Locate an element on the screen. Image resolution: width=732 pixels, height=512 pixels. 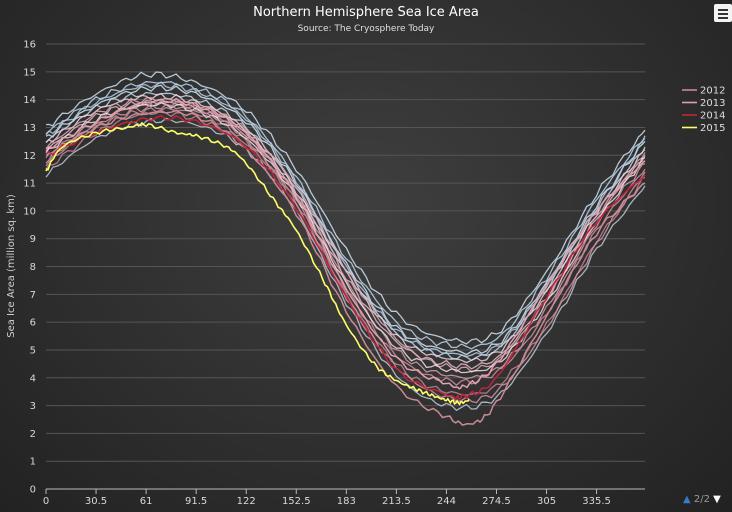
legend-page-indicator: 2/2 is located at coordinates (701, 499).